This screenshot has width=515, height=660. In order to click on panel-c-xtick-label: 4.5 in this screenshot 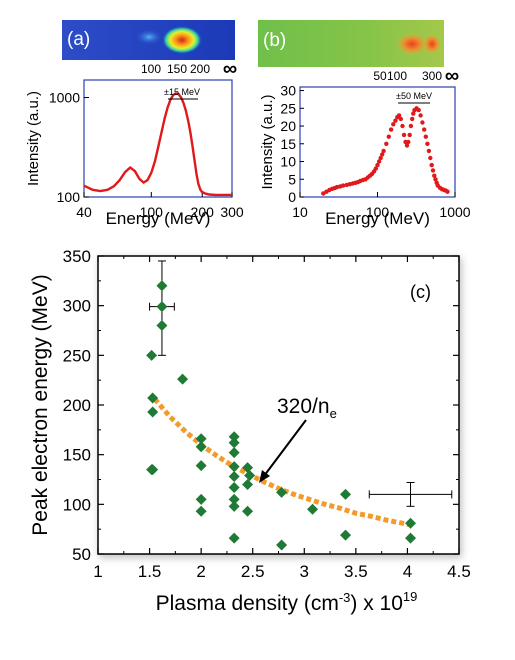, I will do `click(459, 571)`.